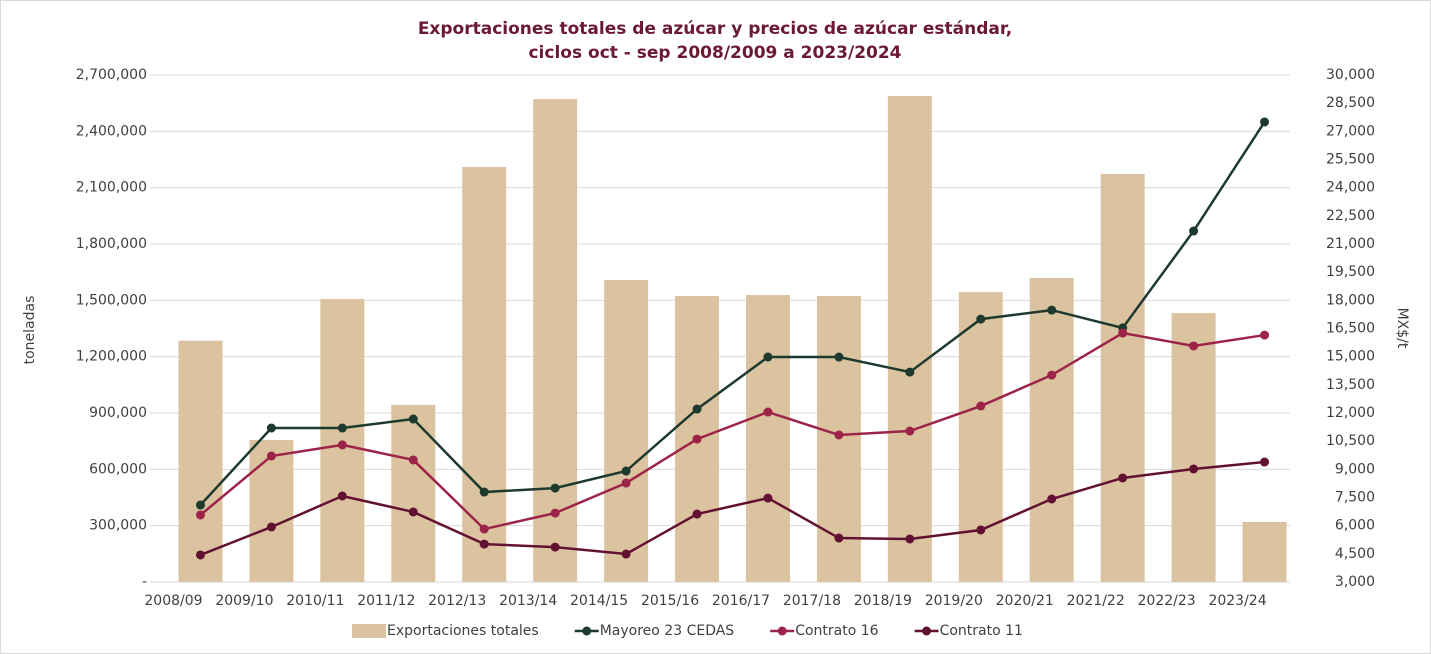 Image resolution: width=1431 pixels, height=654 pixels. Describe the element at coordinates (111, 244) in the screenshot. I see `y-tick-label: 1,800,000` at that location.